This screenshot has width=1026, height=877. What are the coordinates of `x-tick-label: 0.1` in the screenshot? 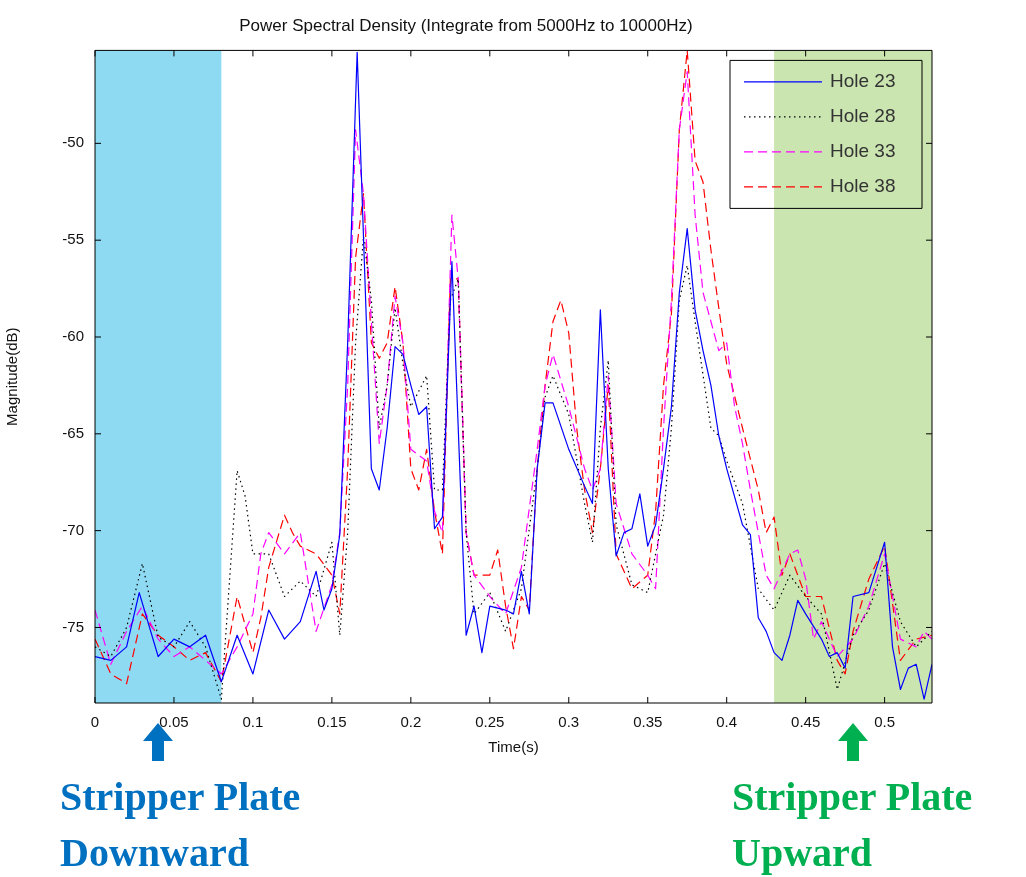 It's located at (253, 722).